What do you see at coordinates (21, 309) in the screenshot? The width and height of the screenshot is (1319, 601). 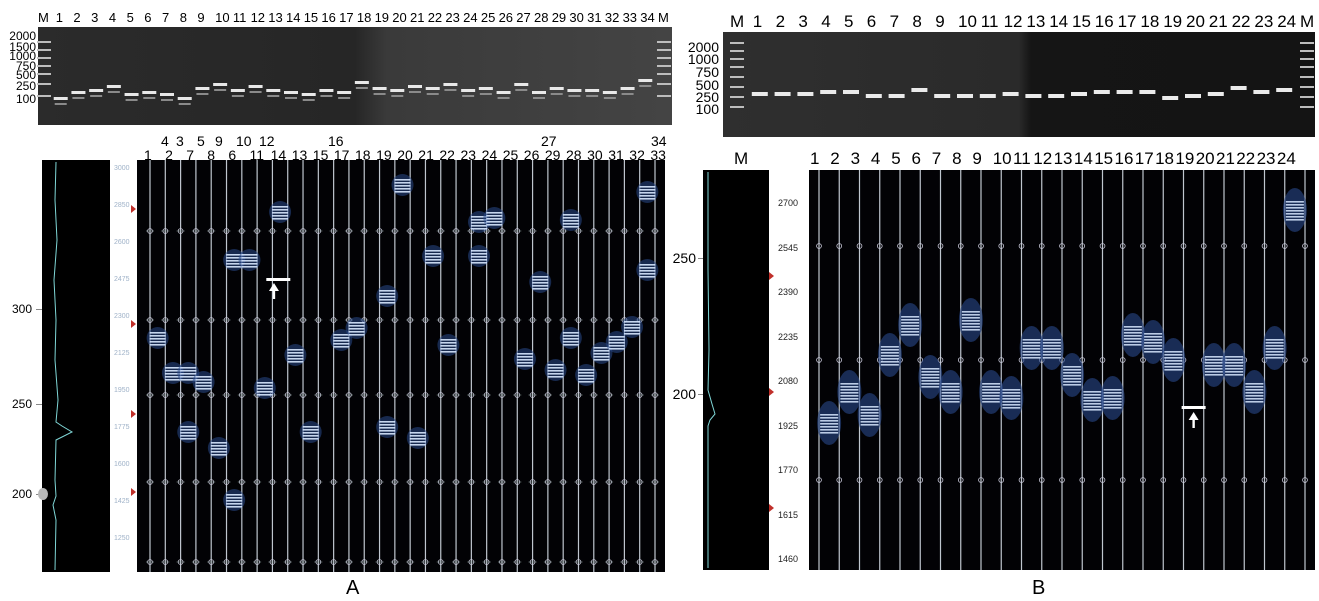 I see `ce-a-axis-tick-label: 300` at bounding box center [21, 309].